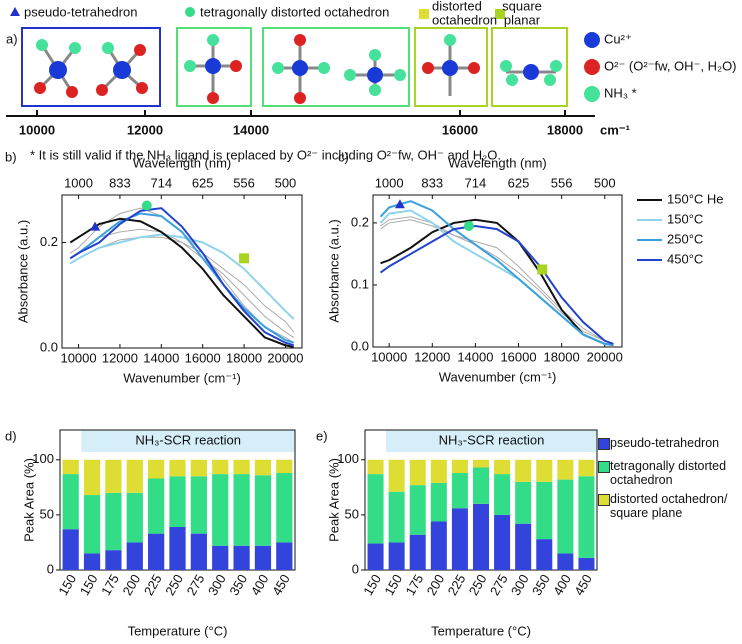 This screenshot has width=742, height=644. Describe the element at coordinates (685, 258) in the screenshot. I see `legend-label: 450°C` at that location.